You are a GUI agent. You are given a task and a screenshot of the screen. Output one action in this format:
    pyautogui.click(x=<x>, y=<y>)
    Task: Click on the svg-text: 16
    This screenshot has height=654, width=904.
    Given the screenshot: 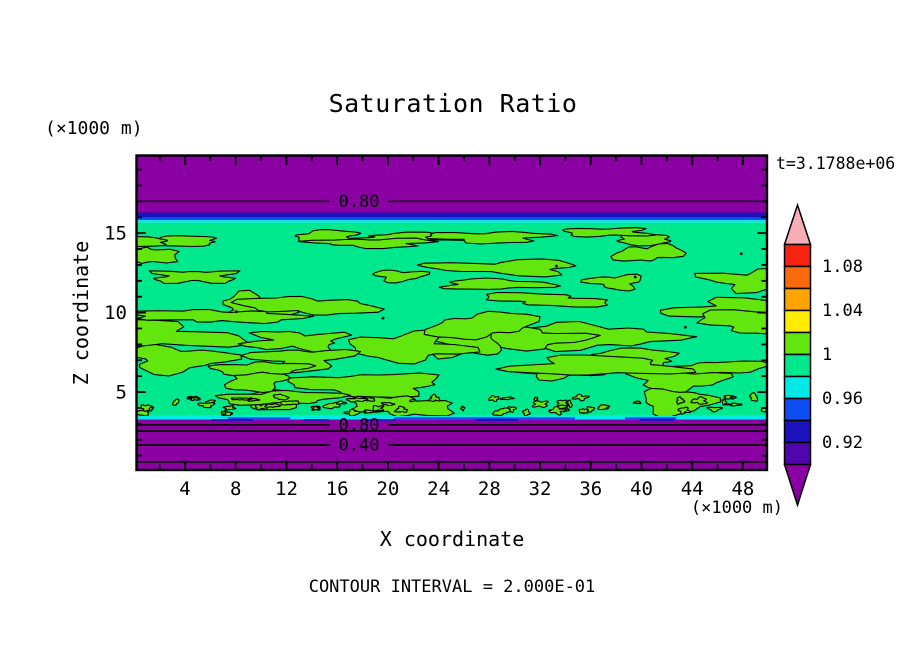 What is the action you would take?
    pyautogui.click(x=337, y=489)
    